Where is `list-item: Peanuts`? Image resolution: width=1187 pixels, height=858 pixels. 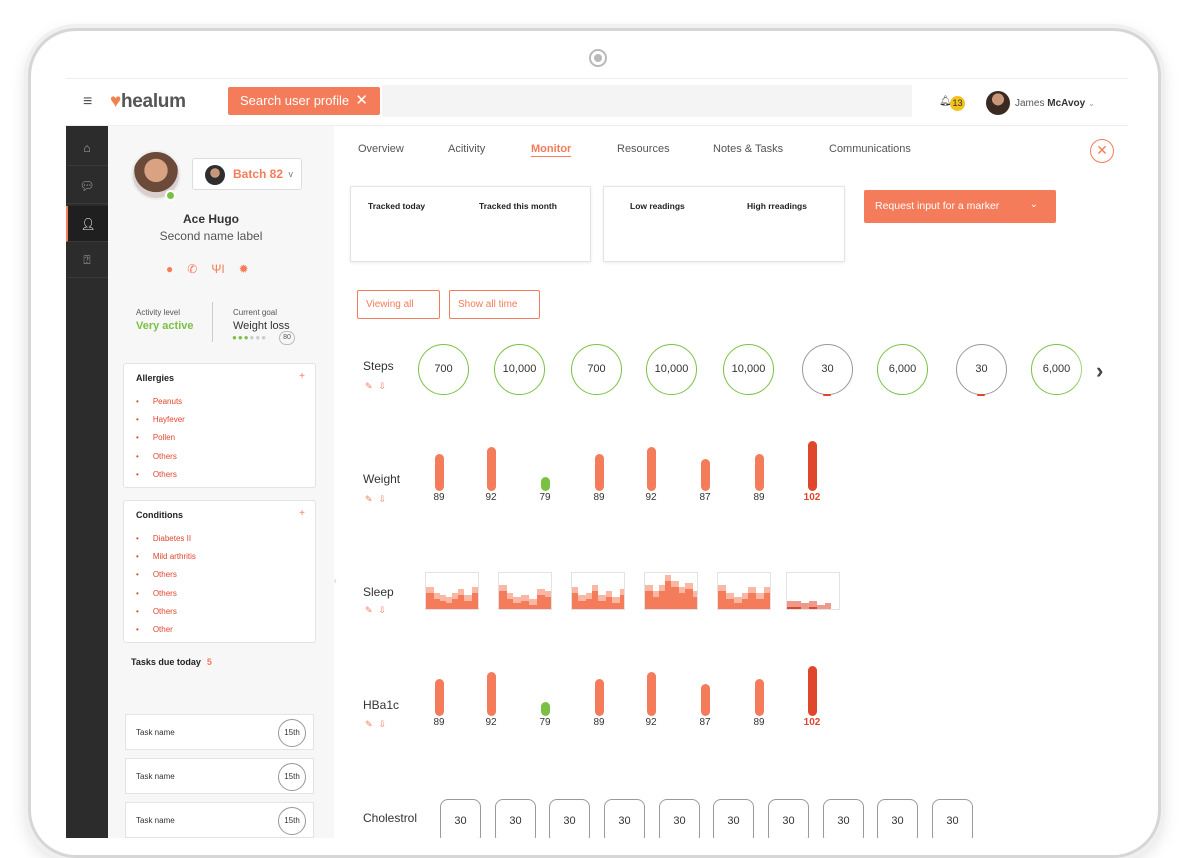 list-item: Peanuts is located at coordinates (160, 406).